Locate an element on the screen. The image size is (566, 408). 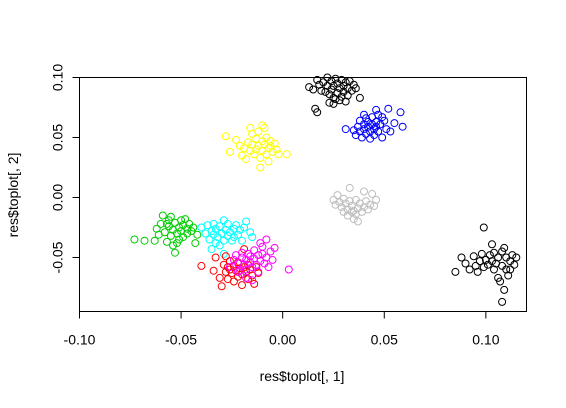
x-tick-label: 0.05 is located at coordinates (384, 340).